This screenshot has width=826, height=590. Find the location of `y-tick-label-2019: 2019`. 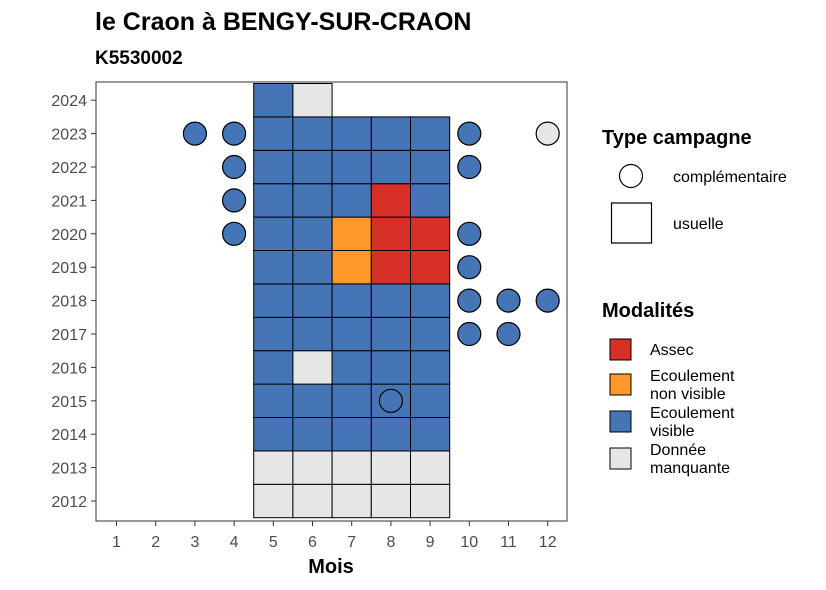

y-tick-label-2019: 2019 is located at coordinates (69, 268).